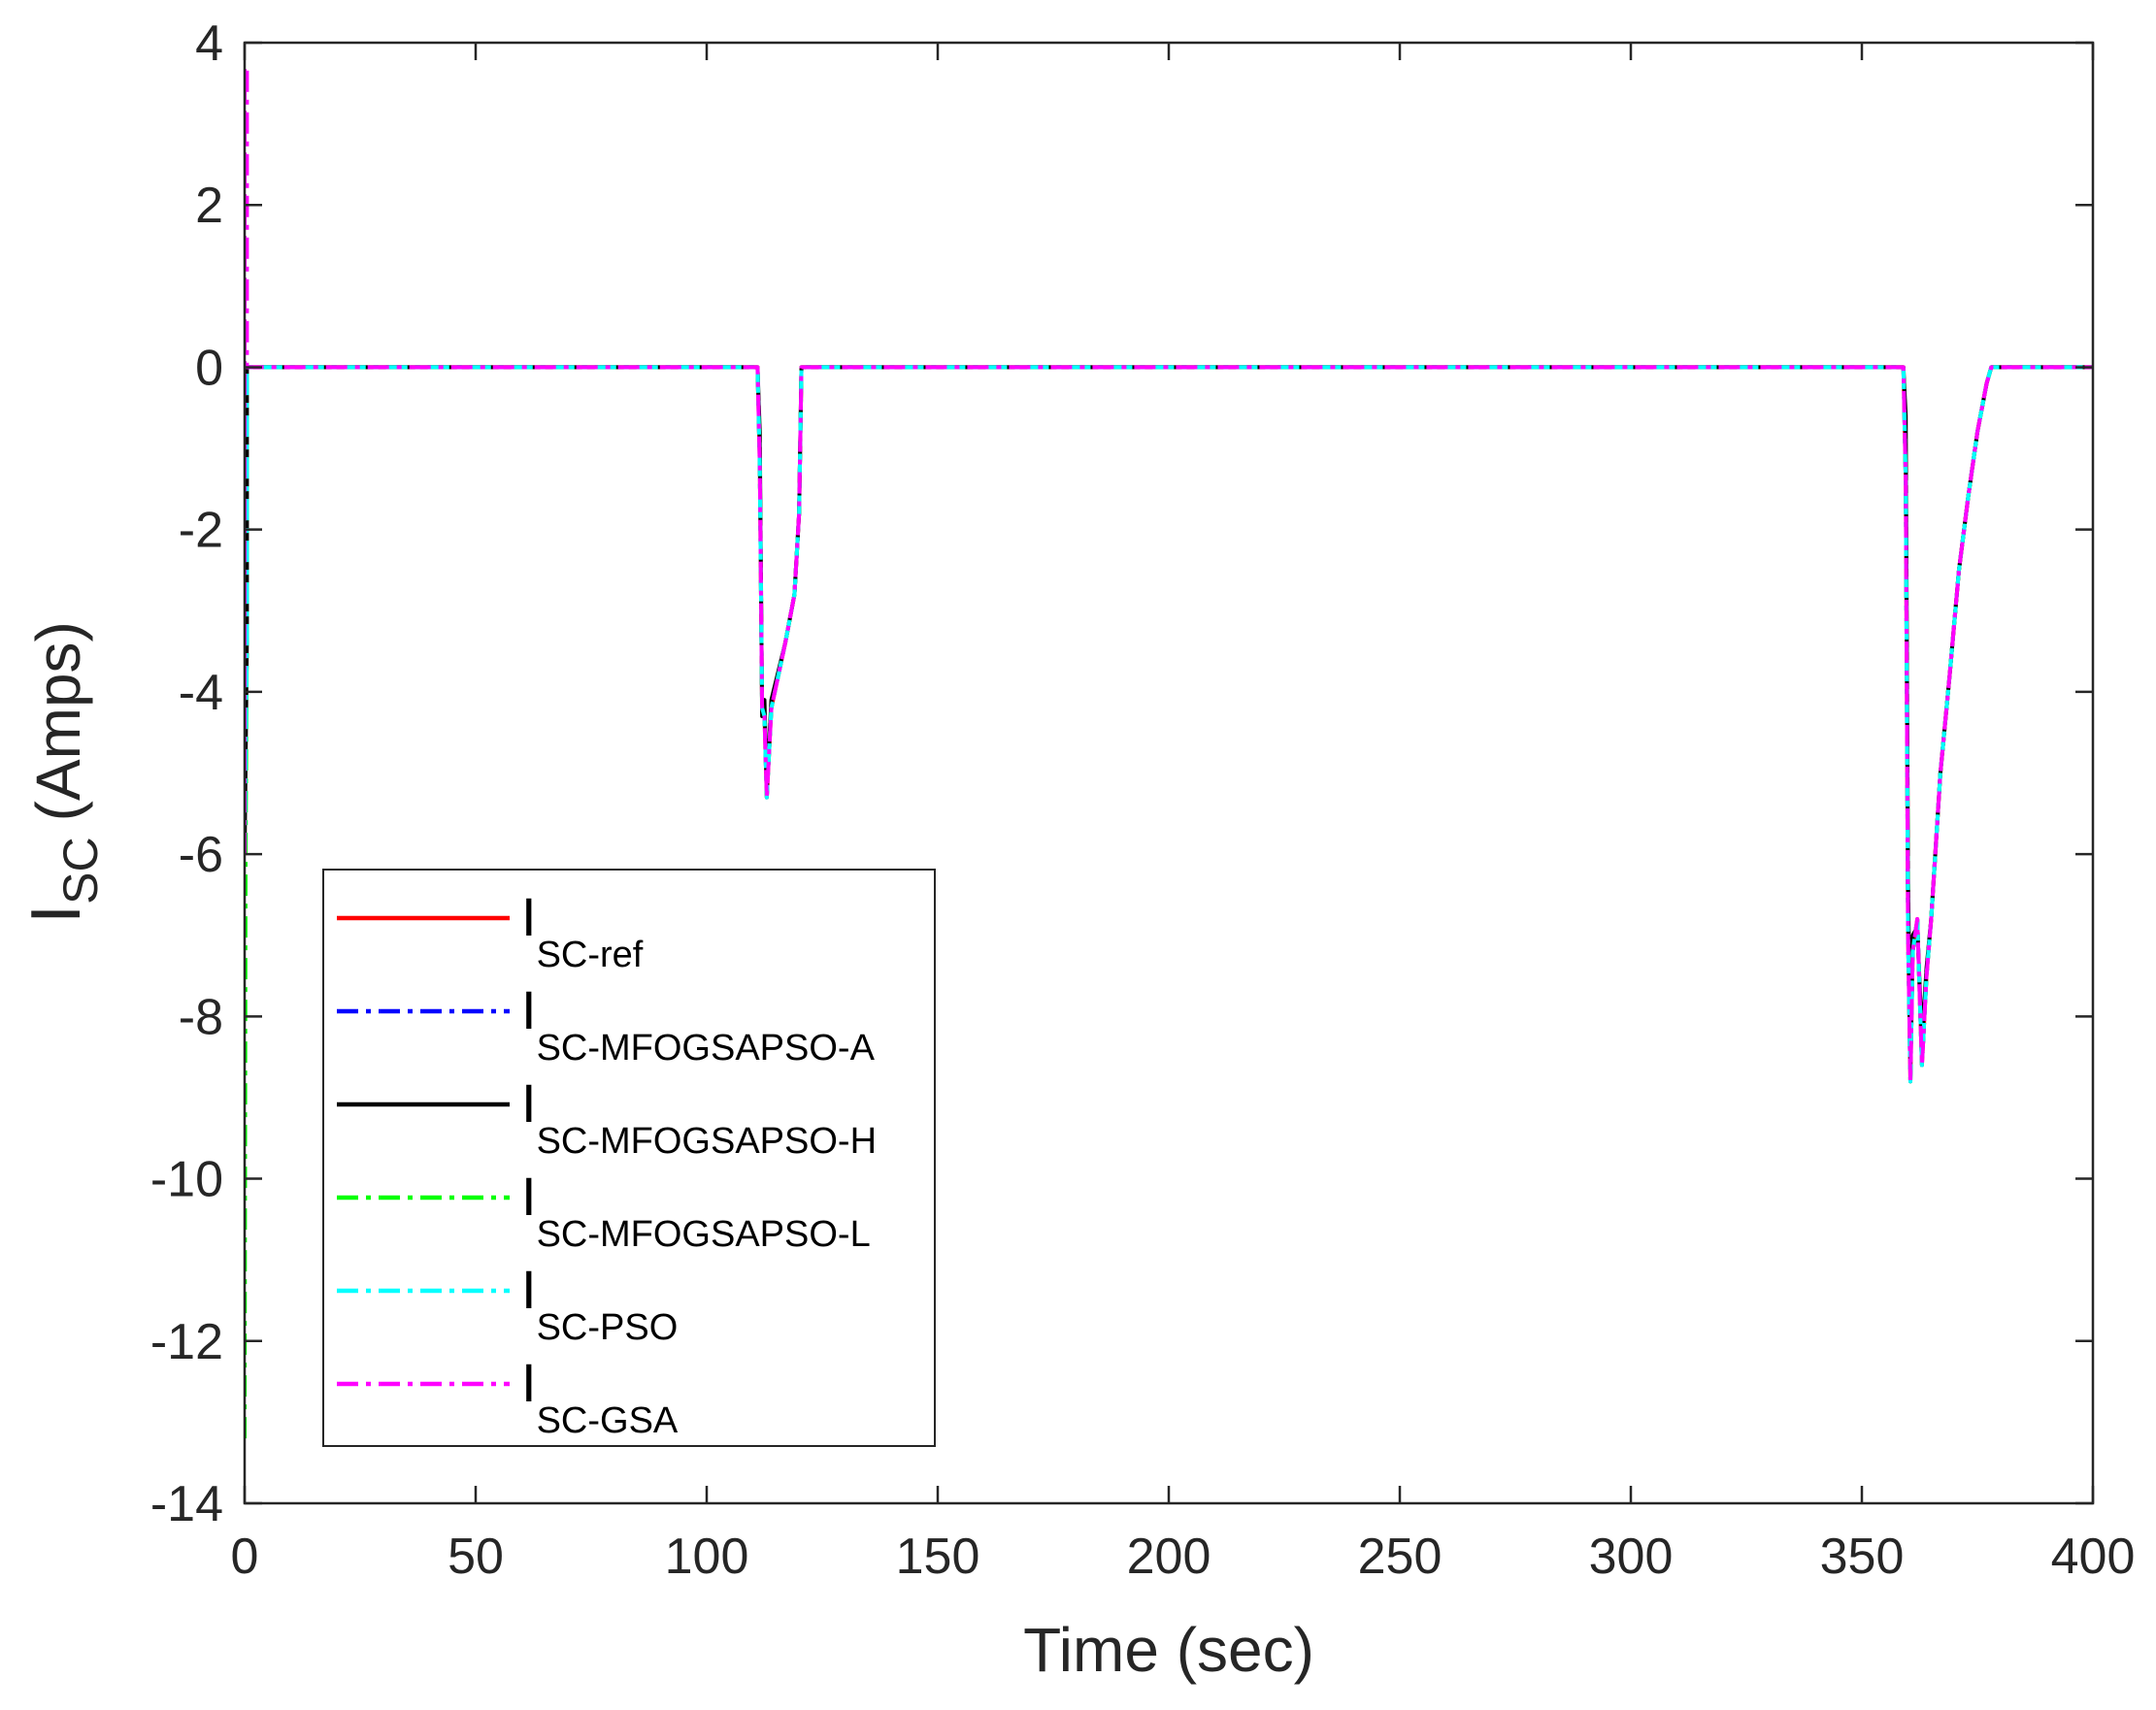 The width and height of the screenshot is (2156, 1710). What do you see at coordinates (201, 1017) in the screenshot?
I see `y-tick-label-6: -8` at bounding box center [201, 1017].